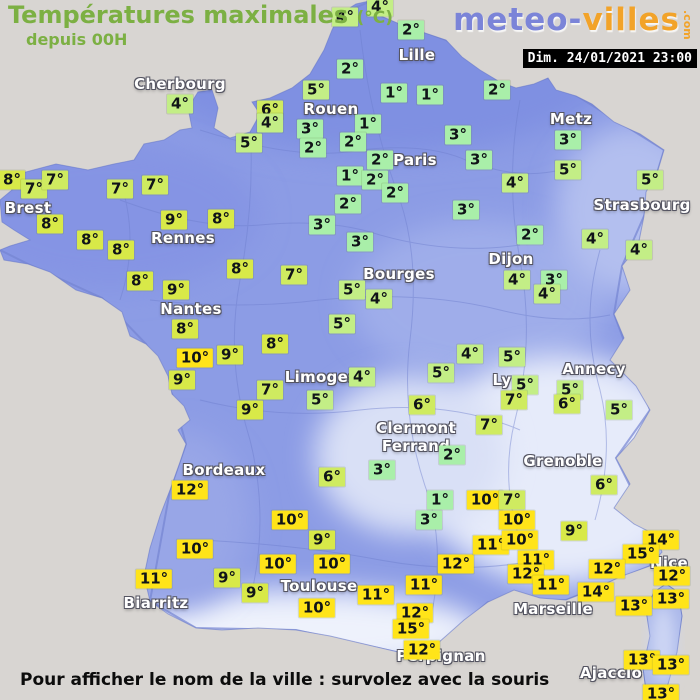  I want to click on meteo-villes-logo: meteo- villes .com, so click(573, 21).